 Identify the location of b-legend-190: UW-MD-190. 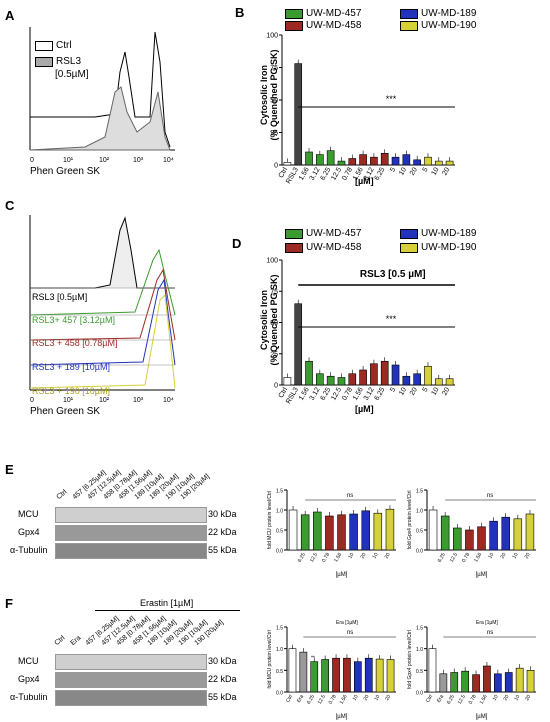
(438, 25).